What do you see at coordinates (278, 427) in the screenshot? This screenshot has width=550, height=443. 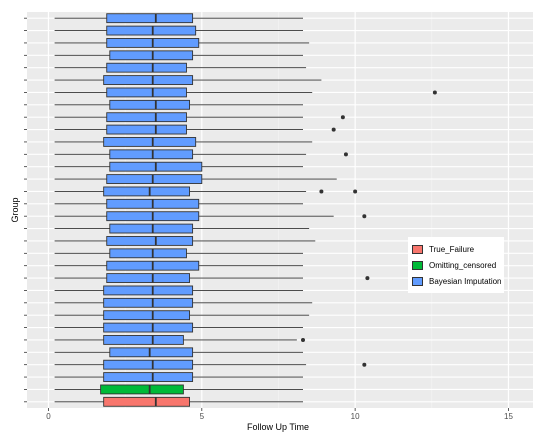 I see `x-axis-title: Follow Up Time` at bounding box center [278, 427].